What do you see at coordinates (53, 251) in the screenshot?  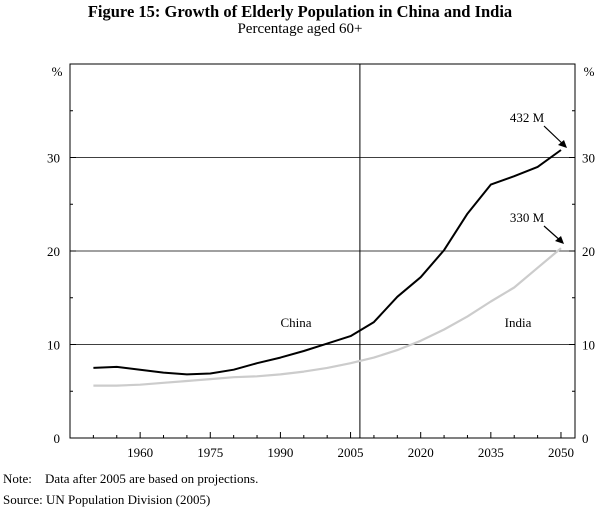 I see `y-tick-label-left-20: 20` at bounding box center [53, 251].